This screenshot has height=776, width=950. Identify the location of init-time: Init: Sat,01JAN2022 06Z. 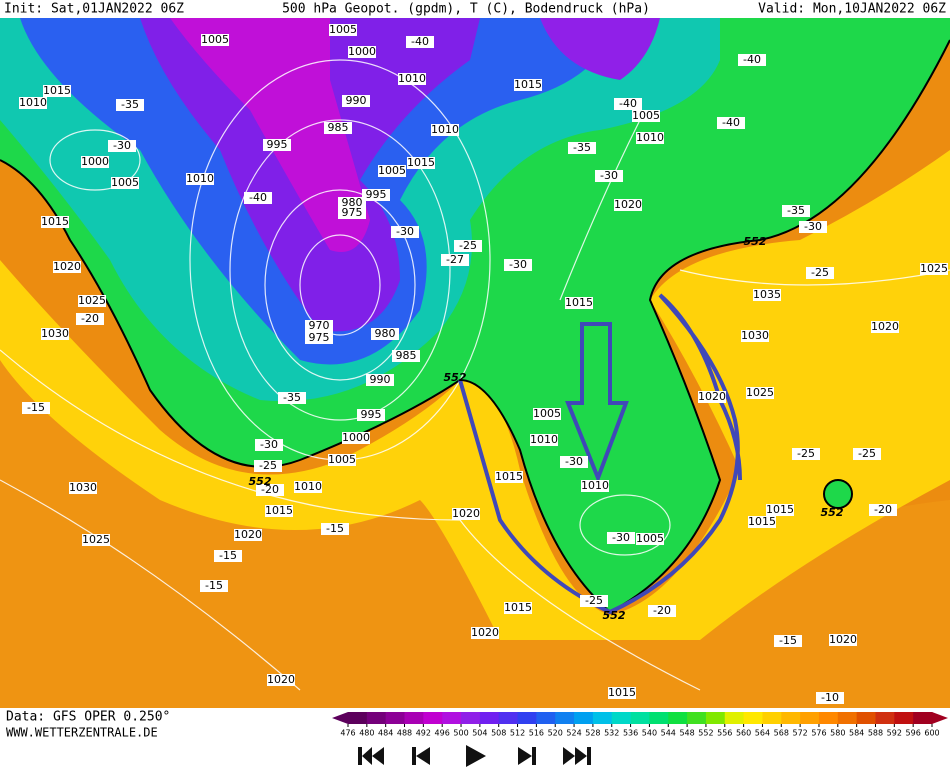
(94, 9).